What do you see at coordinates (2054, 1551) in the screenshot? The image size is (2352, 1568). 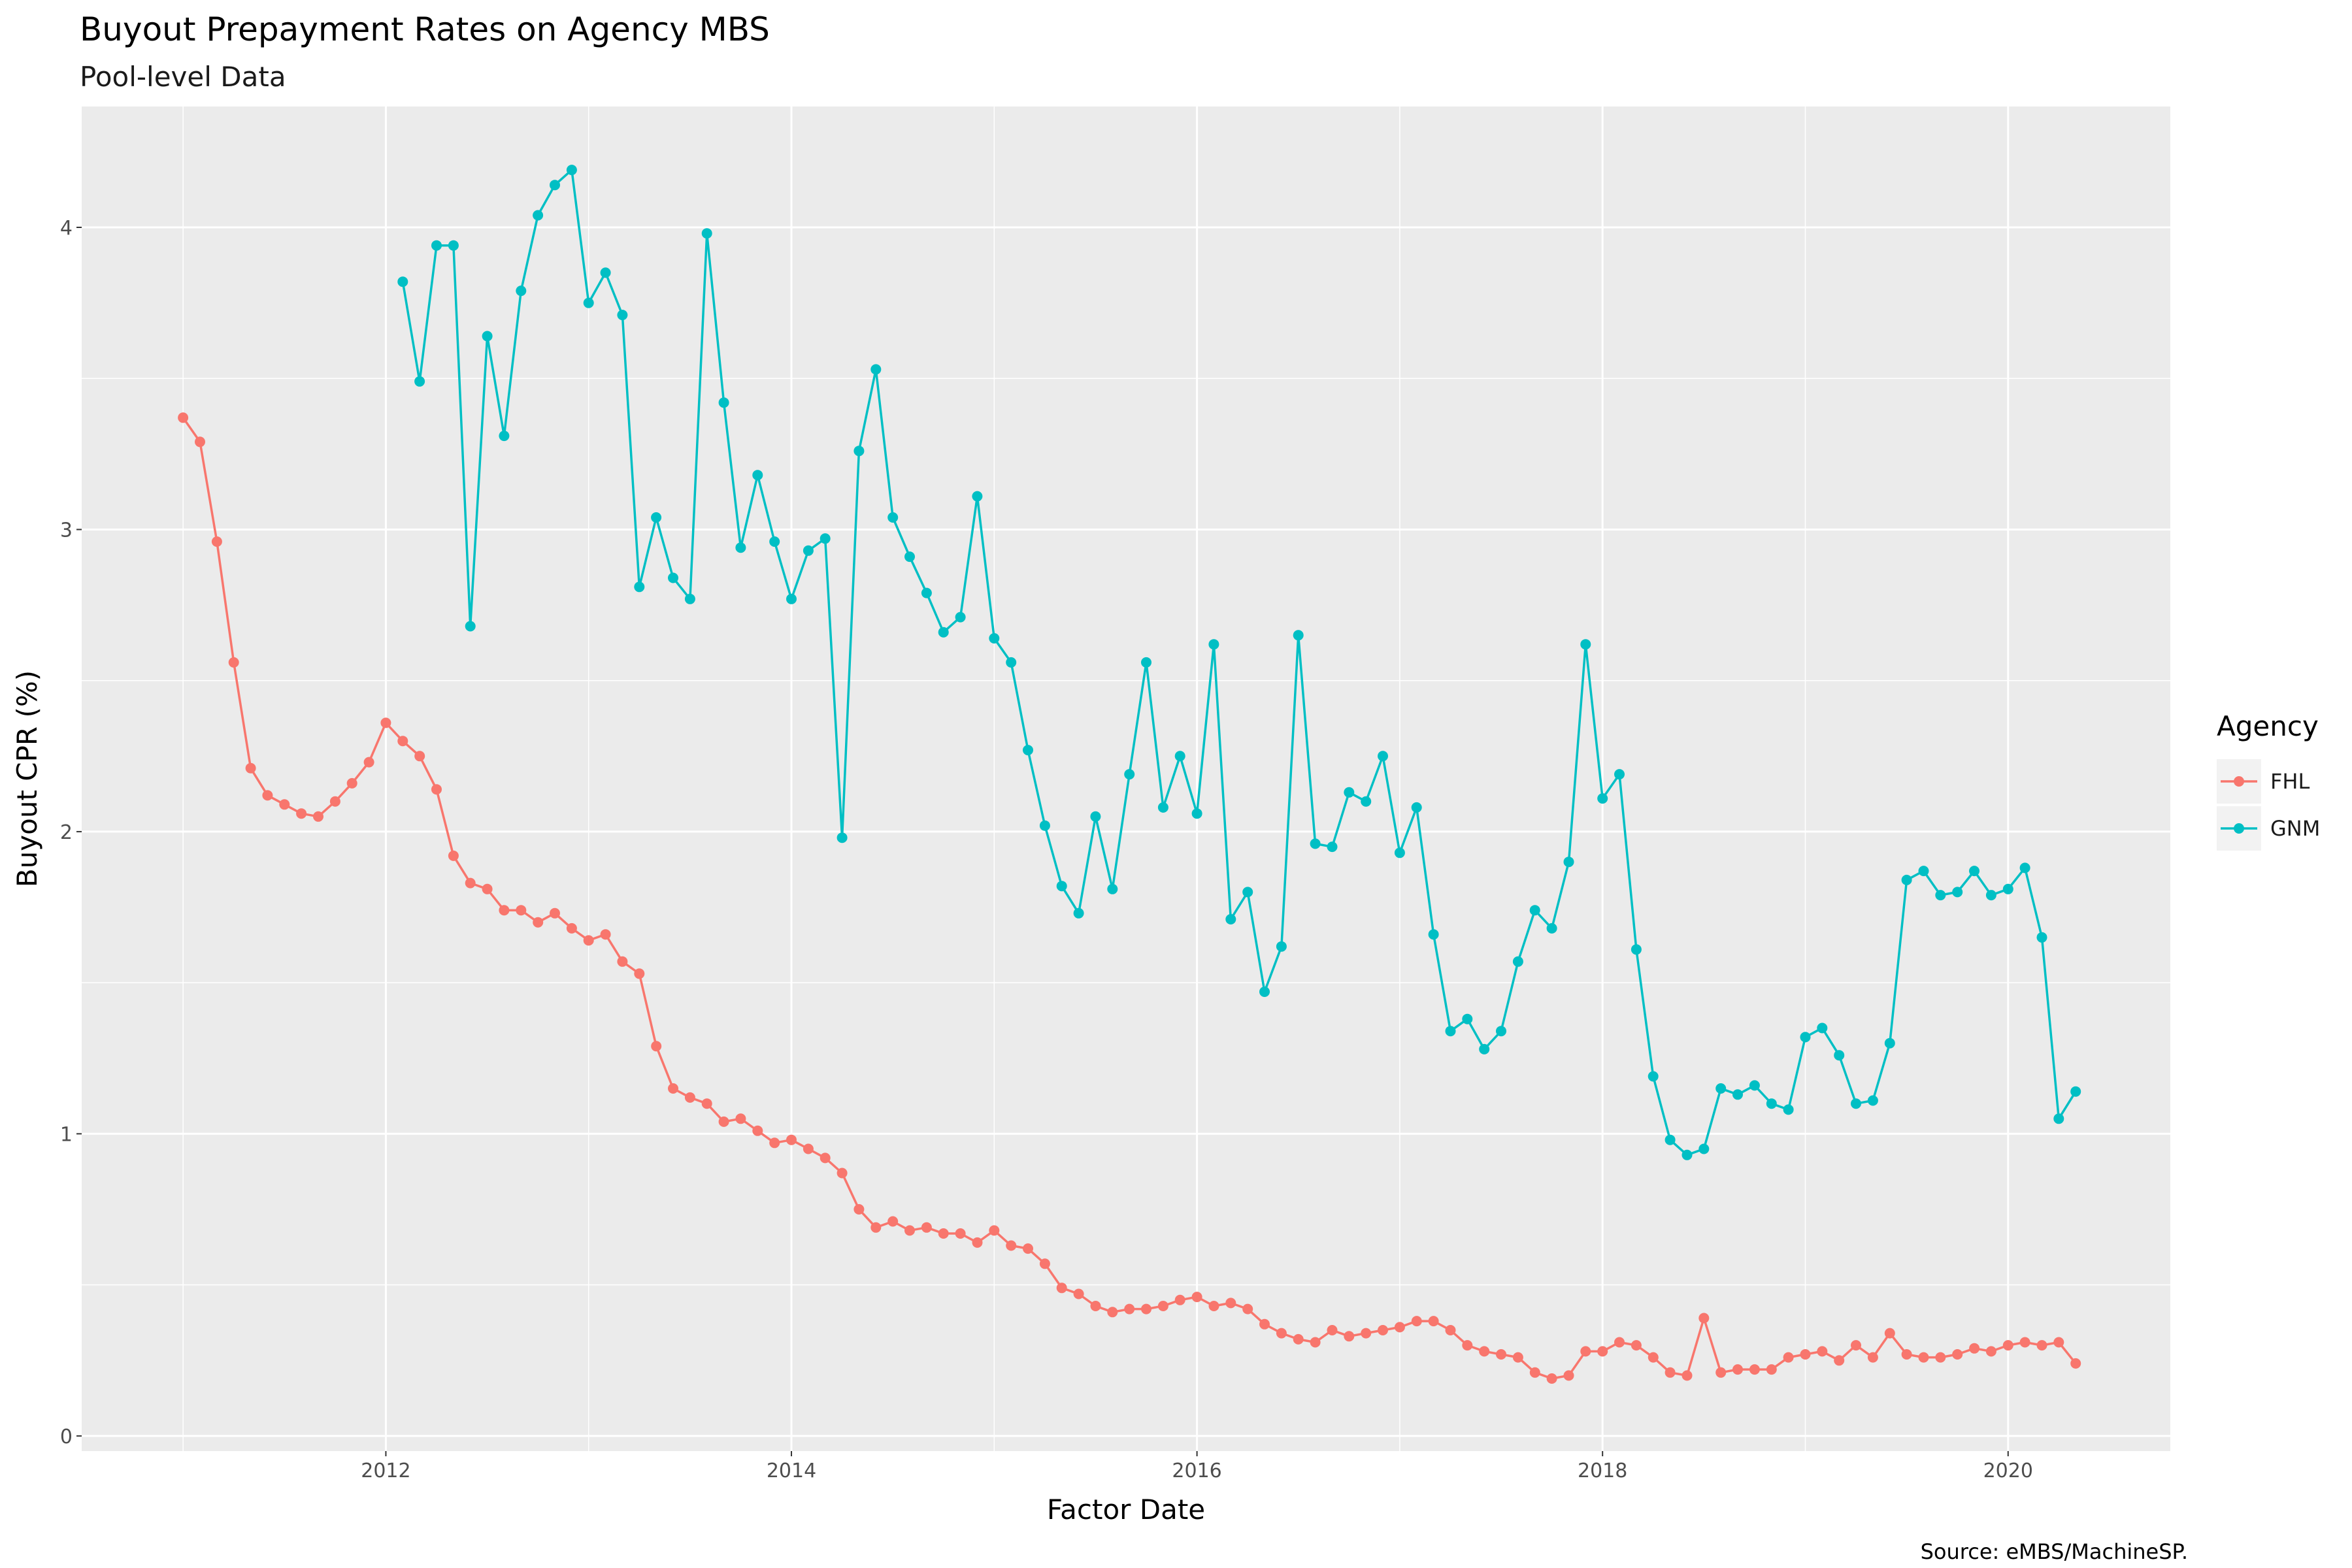 I see `source-caption: Source: eMBS/MachineSP.` at bounding box center [2054, 1551].